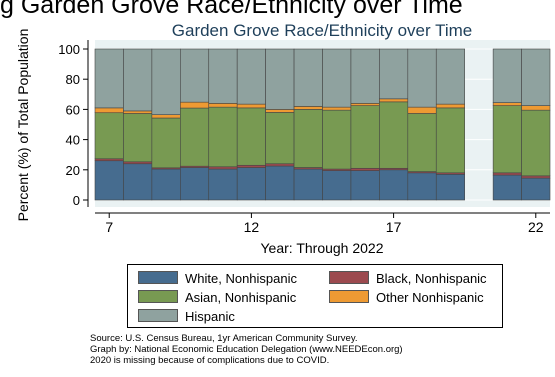 The width and height of the screenshot is (555, 377). Describe the element at coordinates (158, 277) in the screenshot. I see `legend-swatch-white` at that location.